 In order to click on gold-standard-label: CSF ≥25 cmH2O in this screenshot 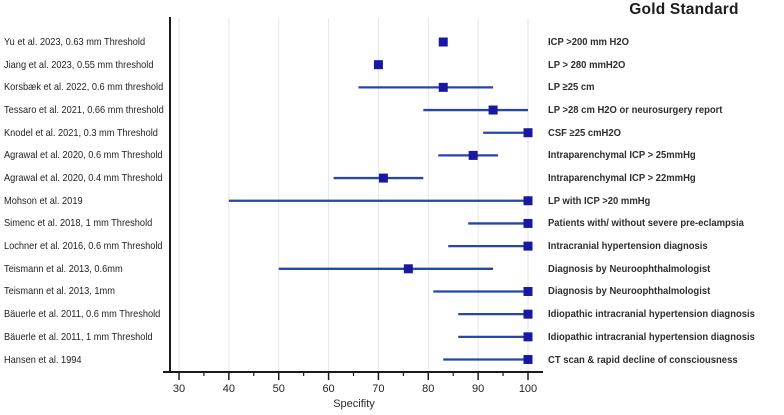, I will do `click(584, 132)`.